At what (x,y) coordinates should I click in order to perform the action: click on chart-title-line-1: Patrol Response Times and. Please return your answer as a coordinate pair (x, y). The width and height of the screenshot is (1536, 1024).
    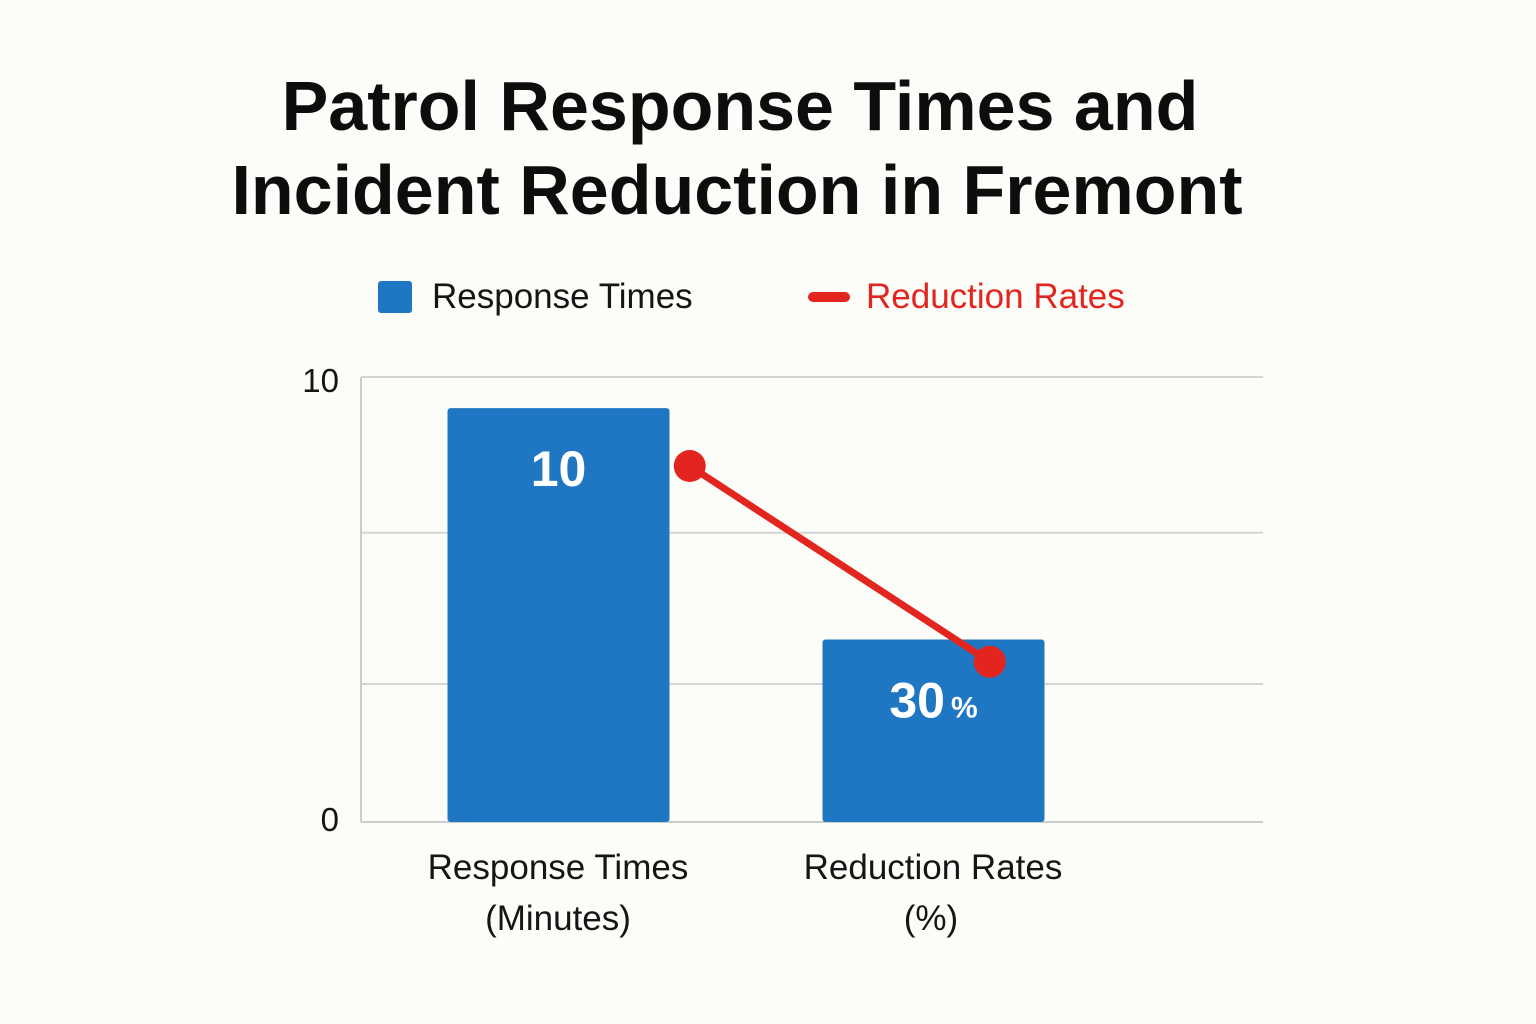
    Looking at the image, I should click on (740, 106).